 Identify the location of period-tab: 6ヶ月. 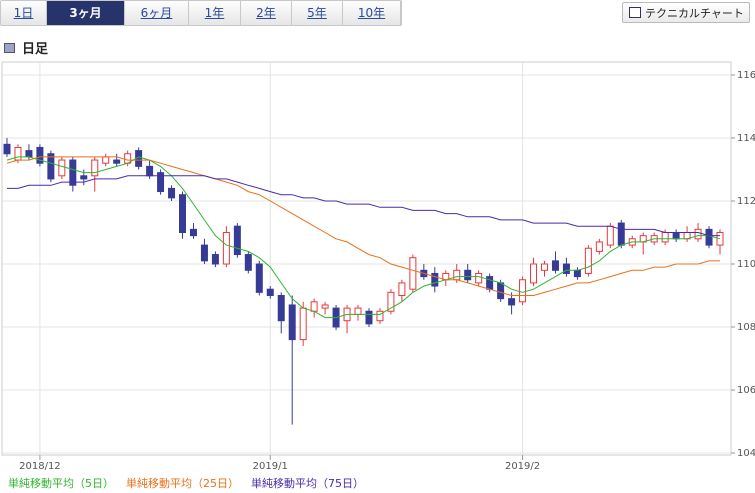
(157, 13).